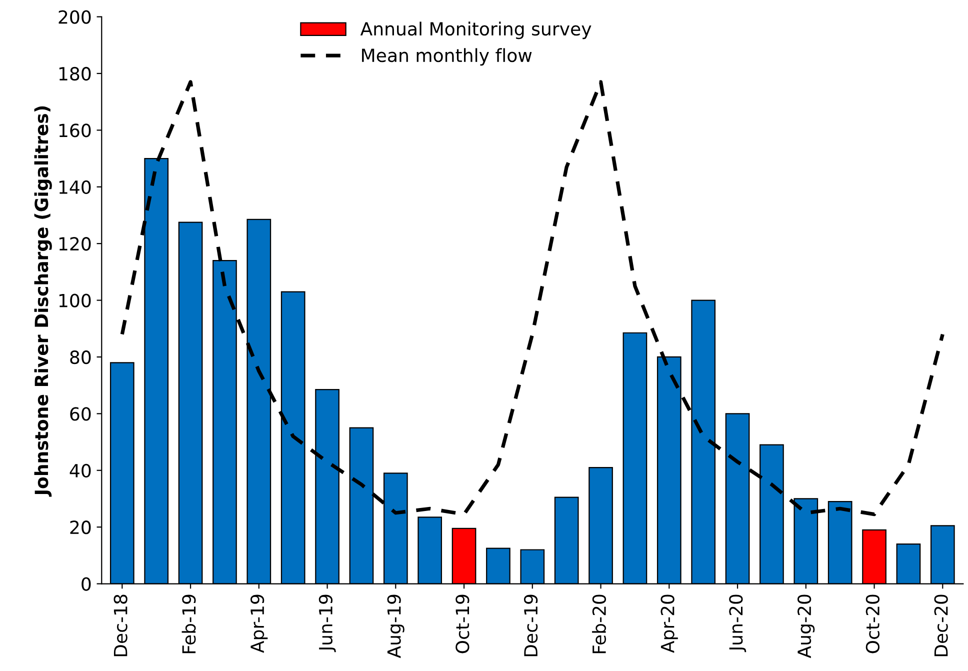  I want to click on y-tick-label: 80, so click(80, 357).